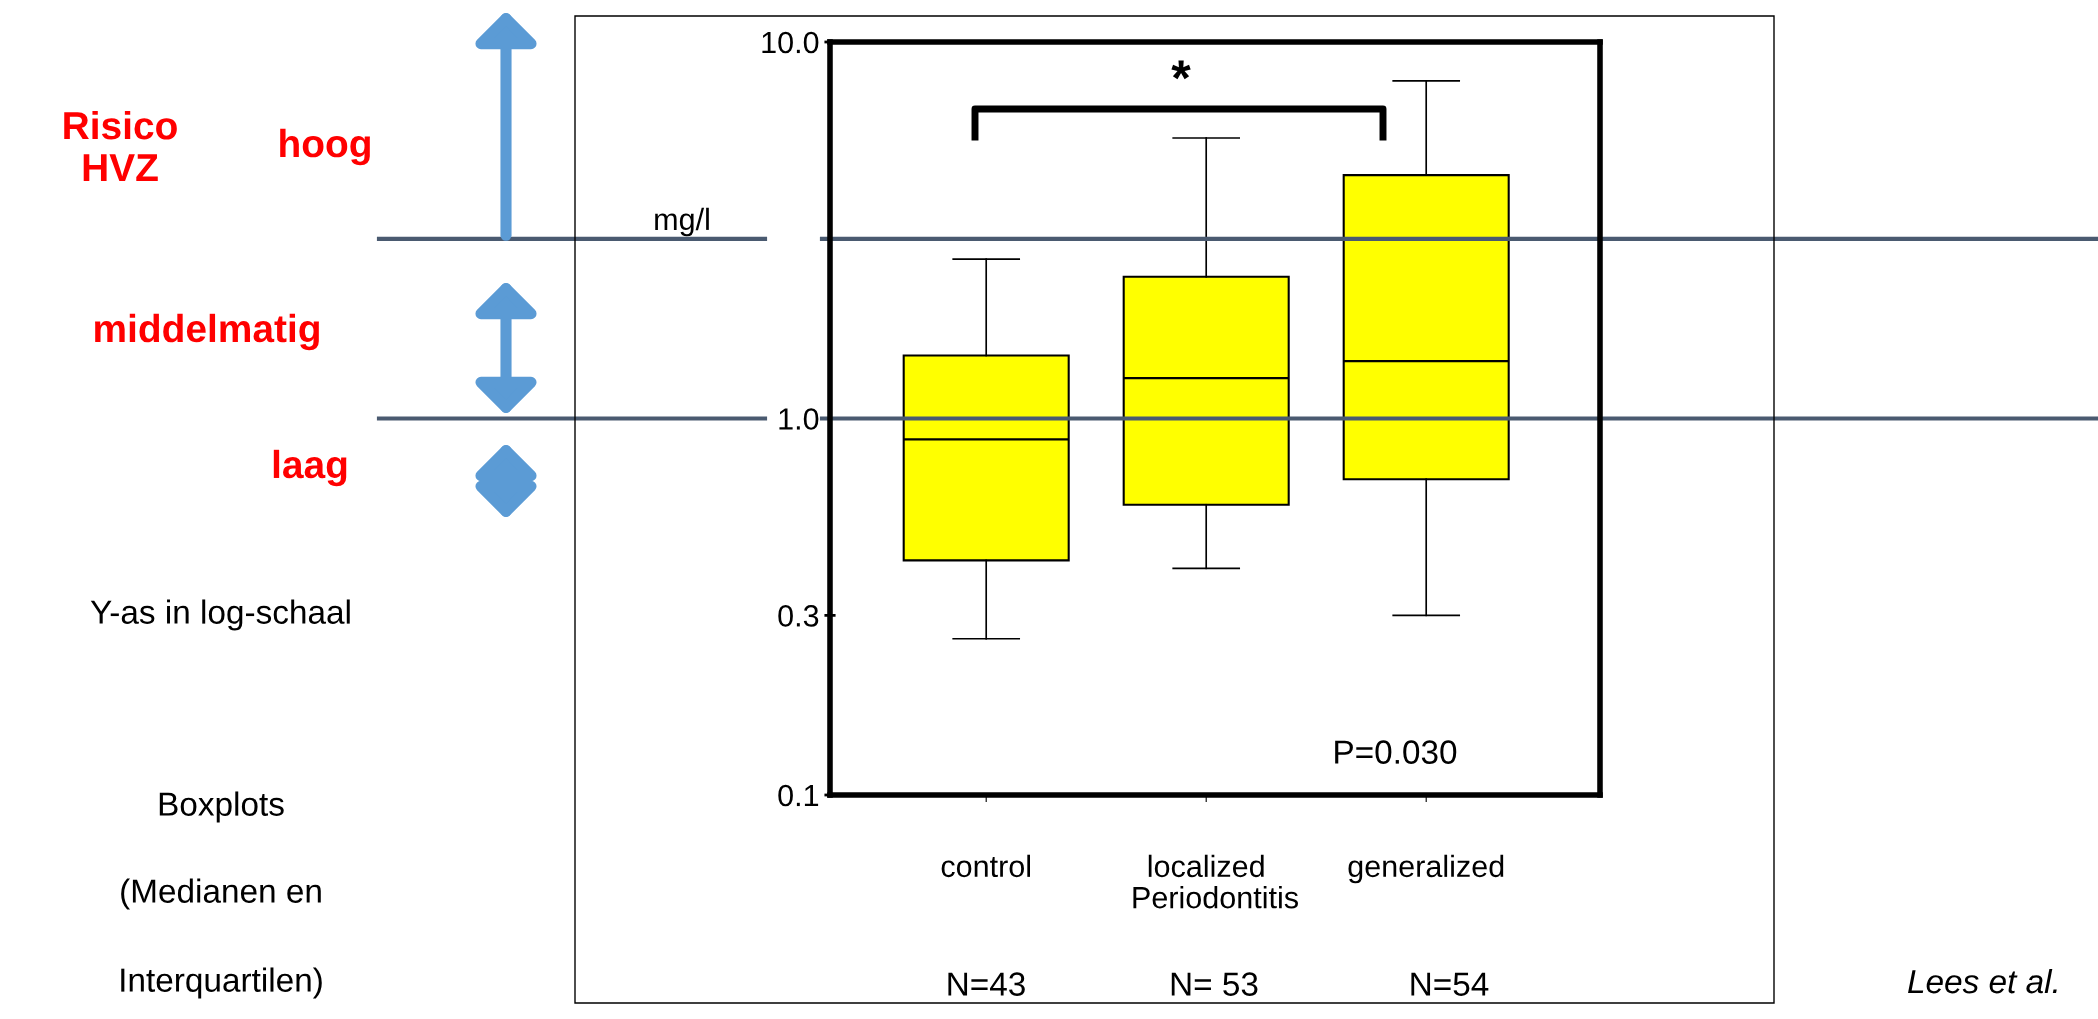  I want to click on x-tick-label: localized, so click(1206, 866).